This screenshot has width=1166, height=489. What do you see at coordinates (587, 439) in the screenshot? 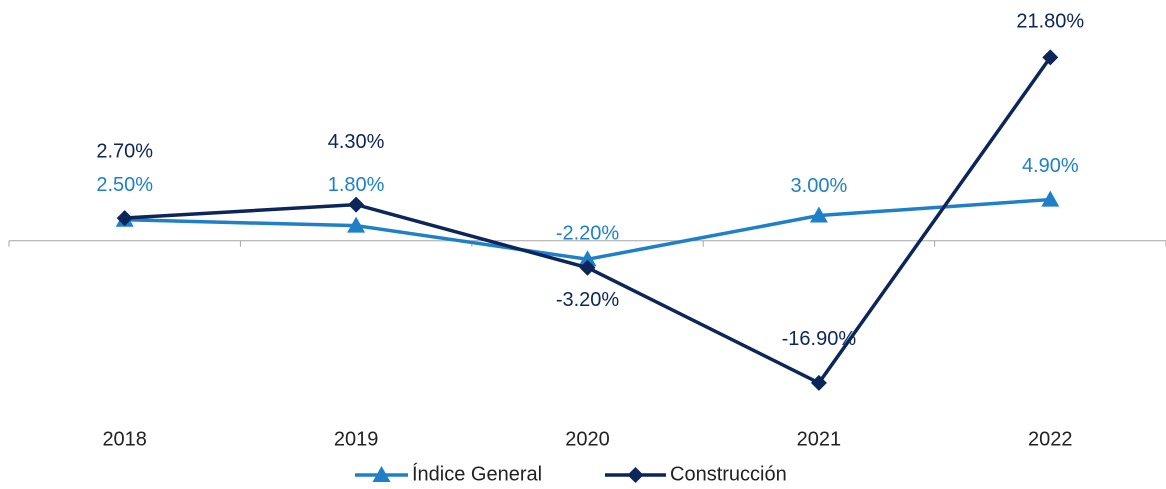
I see `x-tick-label: 2020` at bounding box center [587, 439].